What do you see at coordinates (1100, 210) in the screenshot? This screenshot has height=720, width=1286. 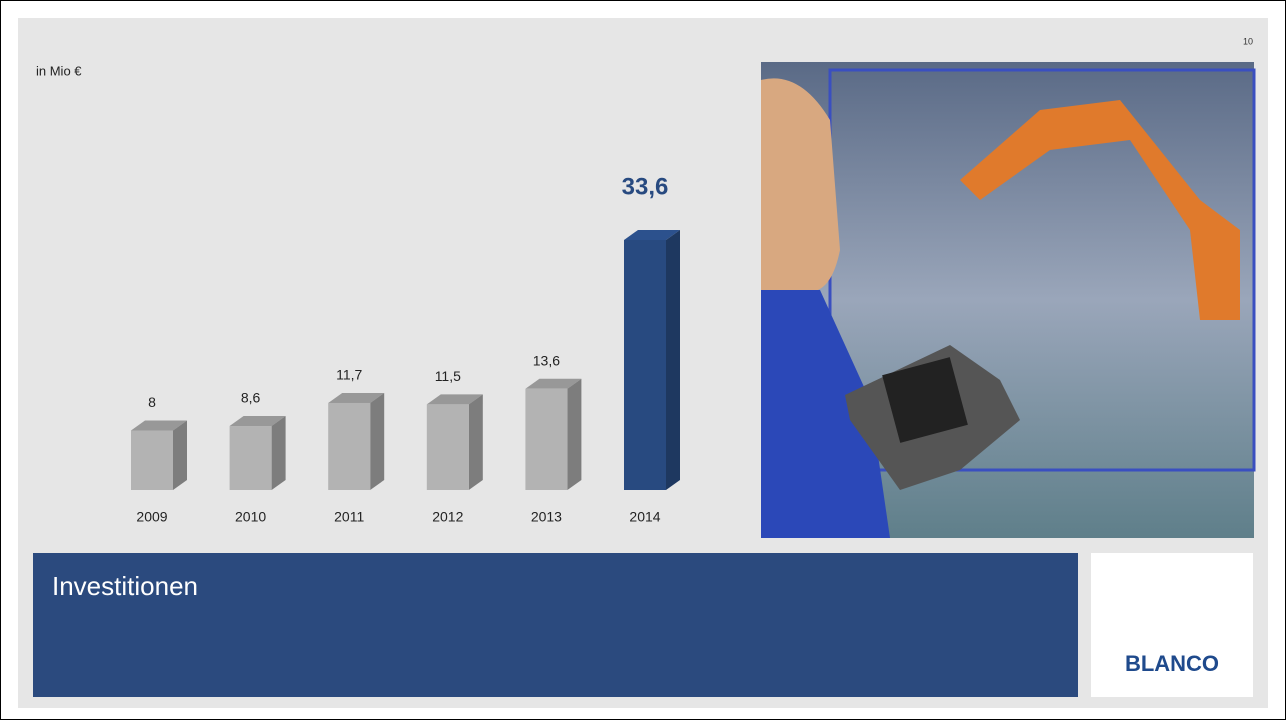 I see `robot-arm` at bounding box center [1100, 210].